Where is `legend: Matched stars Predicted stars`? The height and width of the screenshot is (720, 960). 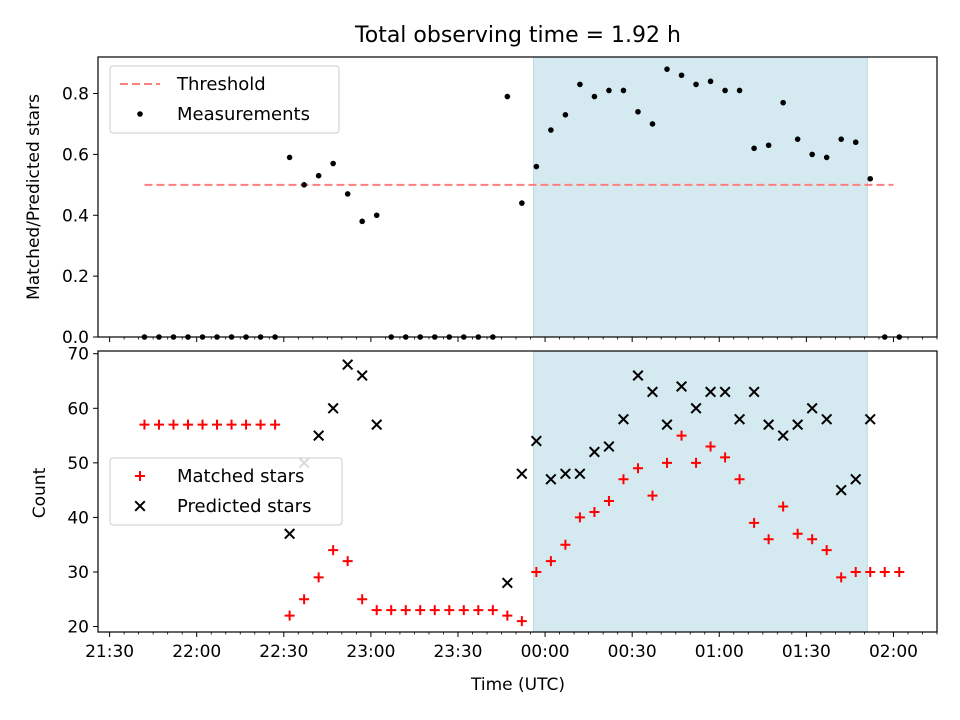
legend: Matched stars Predicted stars is located at coordinates (226, 491).